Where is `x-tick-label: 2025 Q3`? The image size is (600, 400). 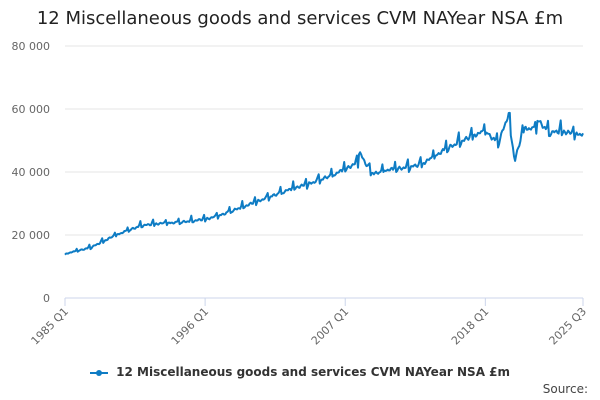 x-tick-label: 2025 Q3 is located at coordinates (568, 326).